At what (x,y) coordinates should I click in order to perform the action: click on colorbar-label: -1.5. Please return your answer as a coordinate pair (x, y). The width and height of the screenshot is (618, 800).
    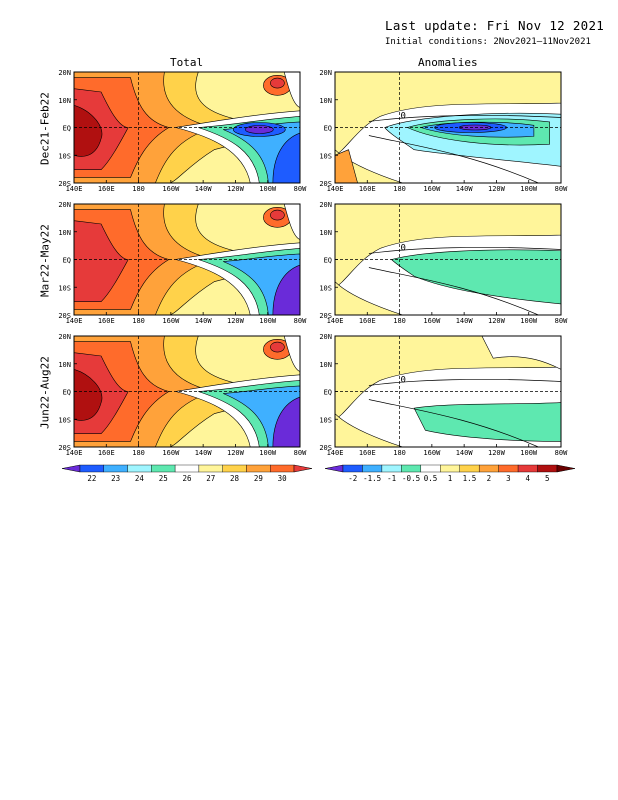
    Looking at the image, I should click on (372, 478).